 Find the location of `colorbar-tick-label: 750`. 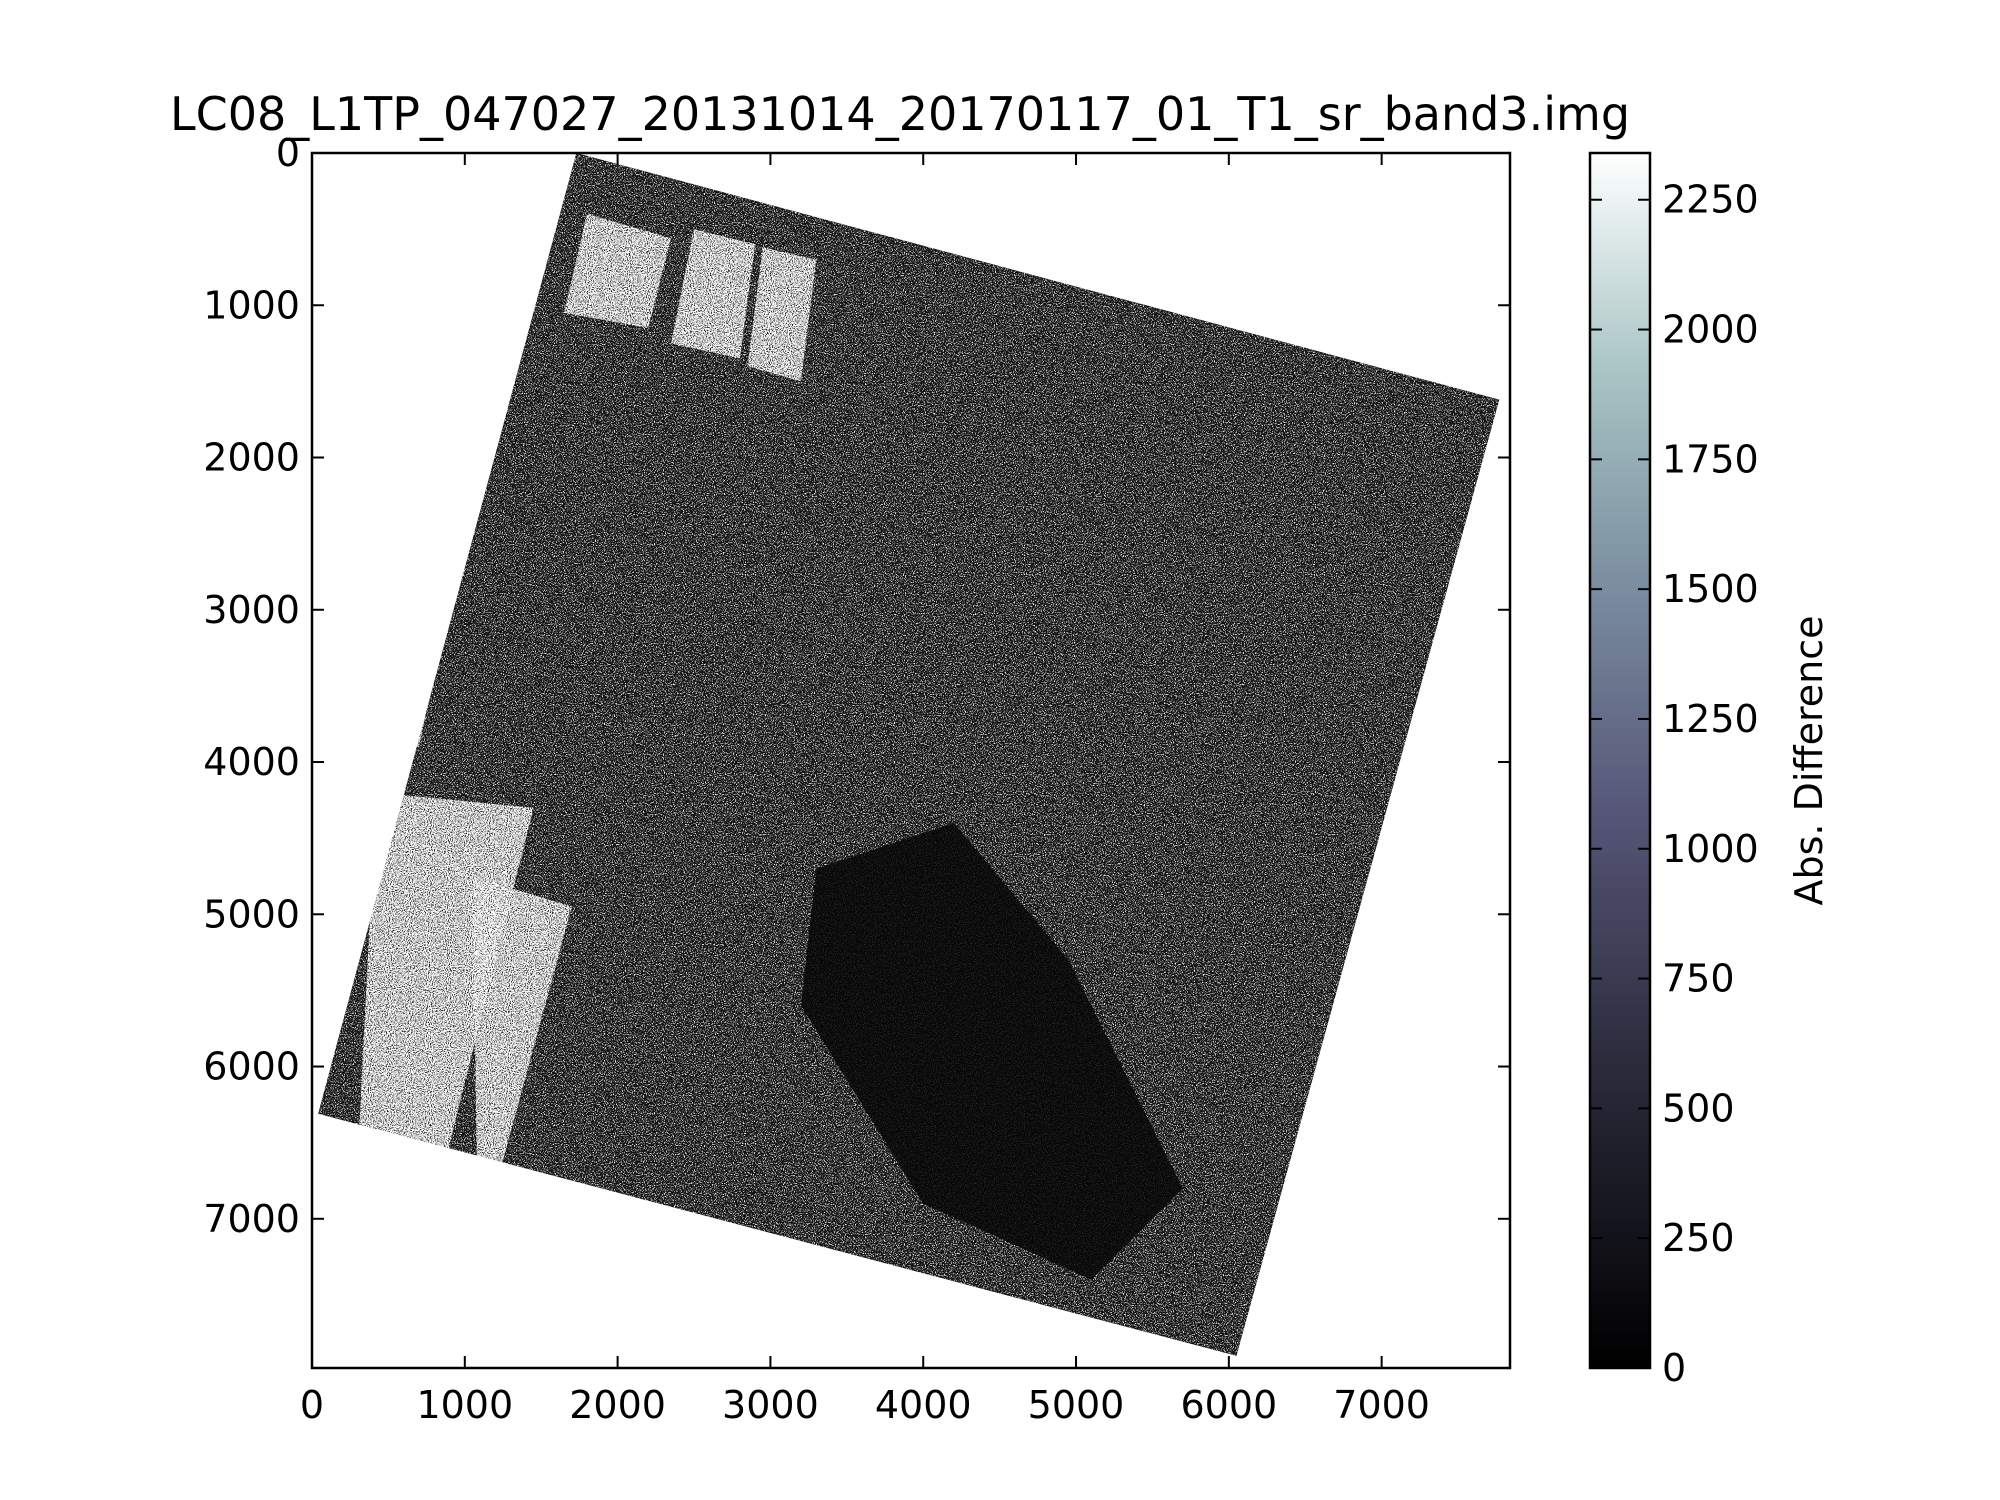

colorbar-tick-label: 750 is located at coordinates (1698, 979).